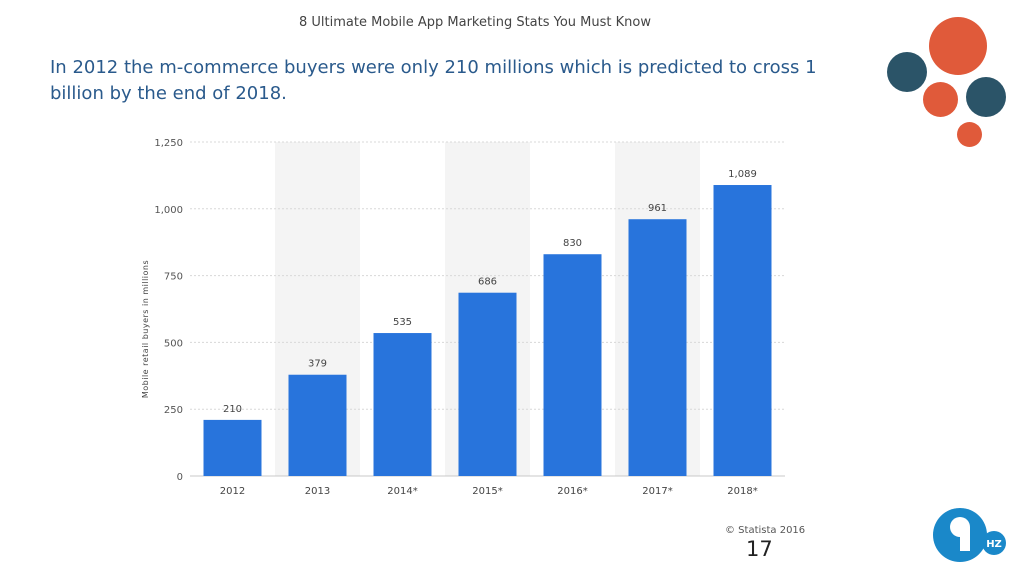 The height and width of the screenshot is (576, 1024). I want to click on y-tick-label: 500, so click(173, 343).